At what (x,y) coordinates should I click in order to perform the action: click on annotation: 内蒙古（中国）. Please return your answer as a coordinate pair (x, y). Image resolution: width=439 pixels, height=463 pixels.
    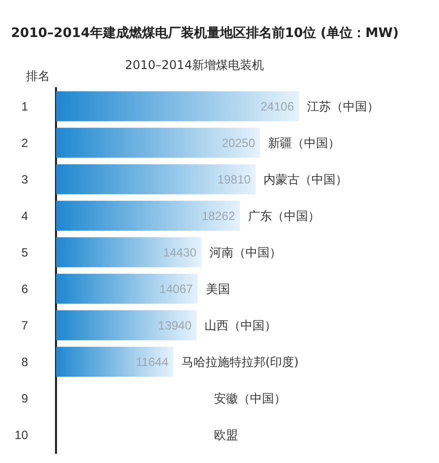
    Looking at the image, I should click on (306, 179).